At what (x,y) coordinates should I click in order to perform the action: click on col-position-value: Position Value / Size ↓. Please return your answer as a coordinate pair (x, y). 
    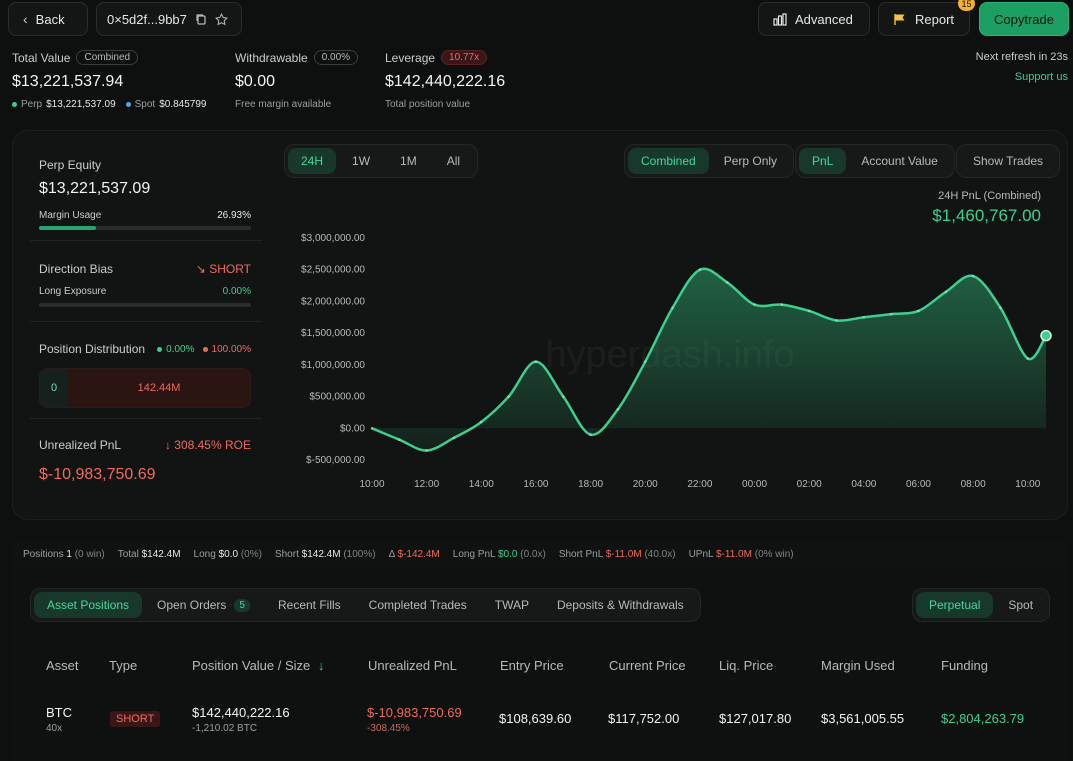
    Looking at the image, I should click on (258, 665).